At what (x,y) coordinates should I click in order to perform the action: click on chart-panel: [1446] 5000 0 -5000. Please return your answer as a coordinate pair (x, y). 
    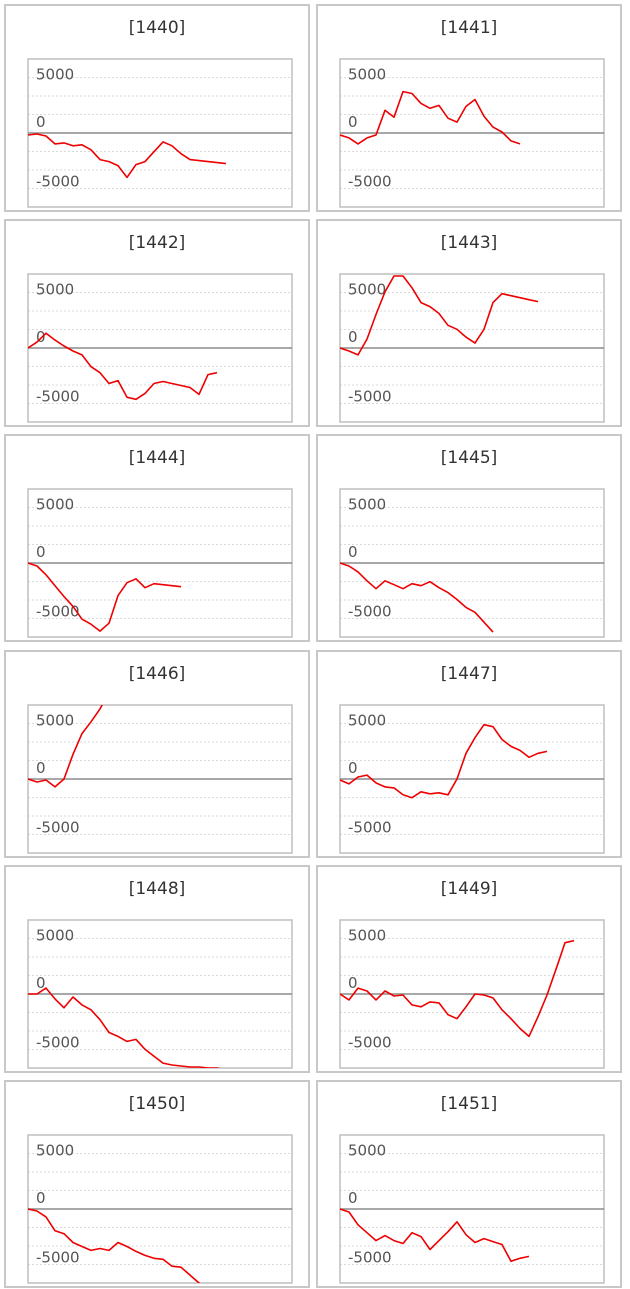
    Looking at the image, I should click on (157, 754).